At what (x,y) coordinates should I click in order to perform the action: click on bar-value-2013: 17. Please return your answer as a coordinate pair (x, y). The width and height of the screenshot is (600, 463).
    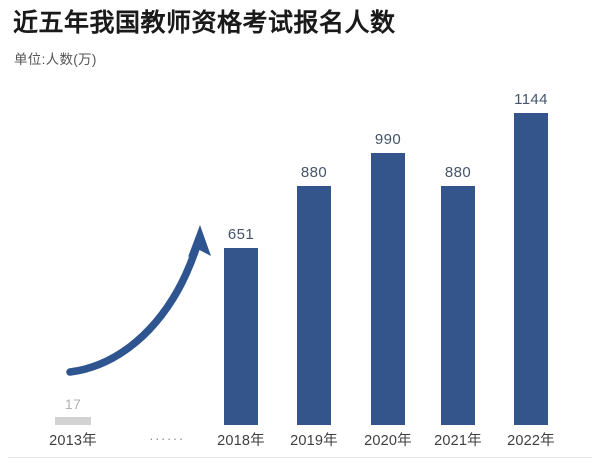
    Looking at the image, I should click on (73, 404).